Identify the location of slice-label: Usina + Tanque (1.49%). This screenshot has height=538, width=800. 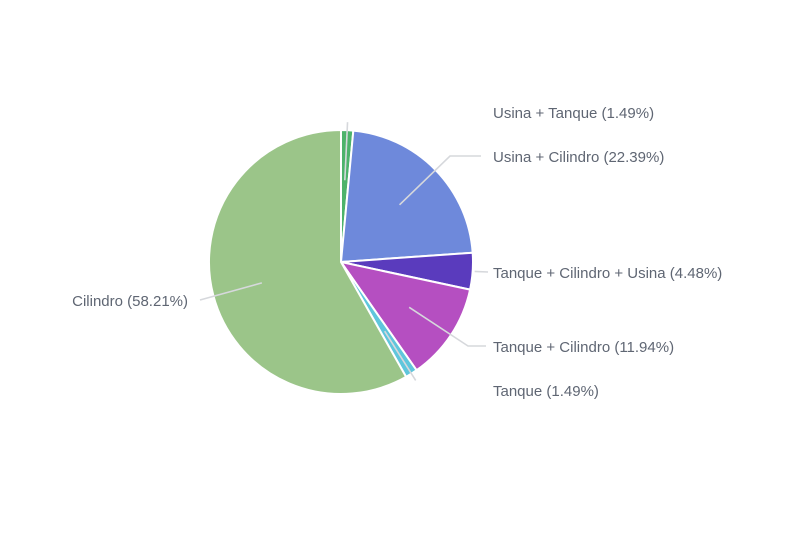
(573, 113).